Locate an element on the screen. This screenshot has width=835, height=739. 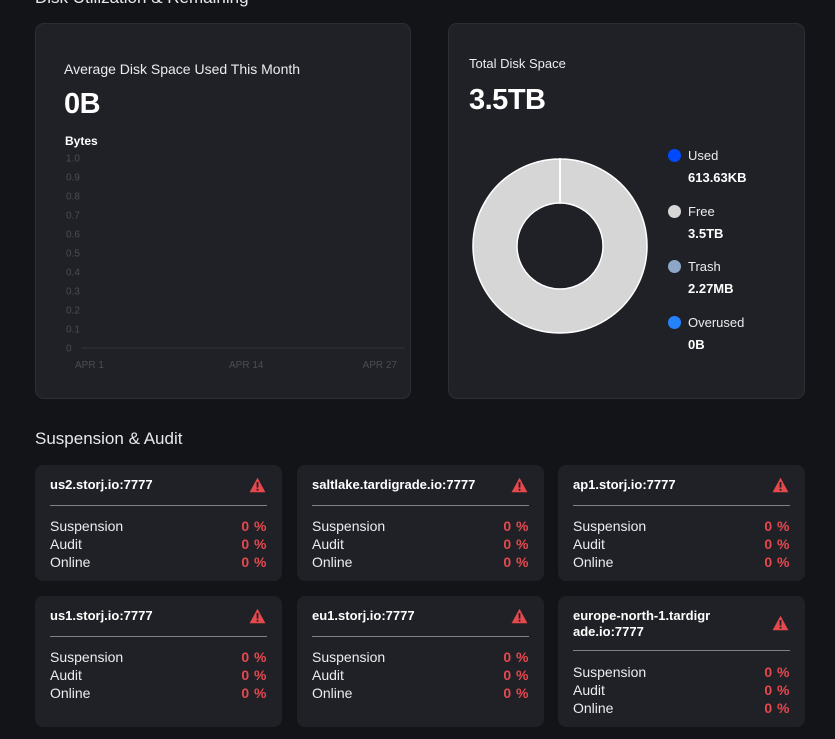
y-tick-label: 0.6 is located at coordinates (73, 235).